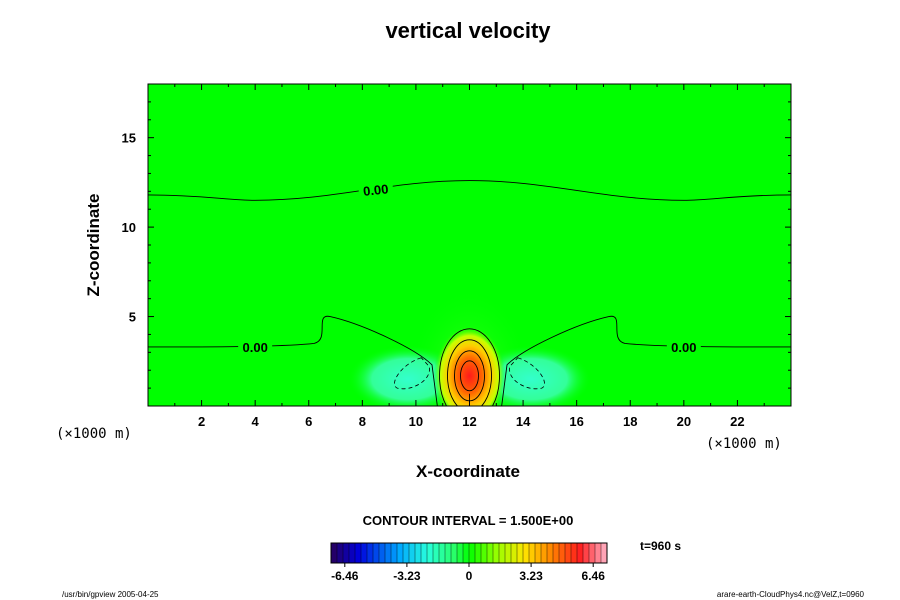 The image size is (900, 600). I want to click on x-axis-unit: (×1000 m), so click(744, 444).